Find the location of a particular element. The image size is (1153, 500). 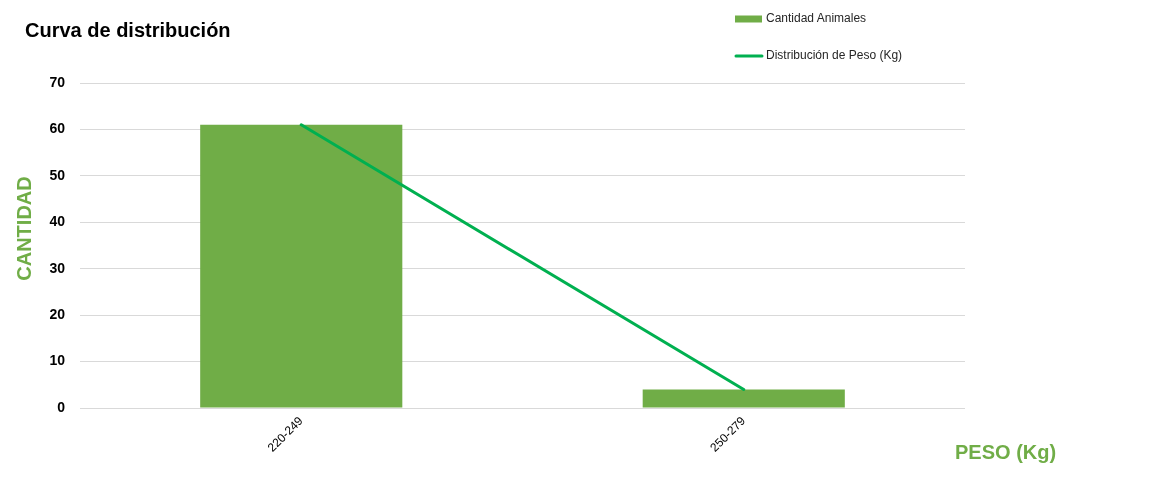

y-tick-label: 70 is located at coordinates (57, 81).